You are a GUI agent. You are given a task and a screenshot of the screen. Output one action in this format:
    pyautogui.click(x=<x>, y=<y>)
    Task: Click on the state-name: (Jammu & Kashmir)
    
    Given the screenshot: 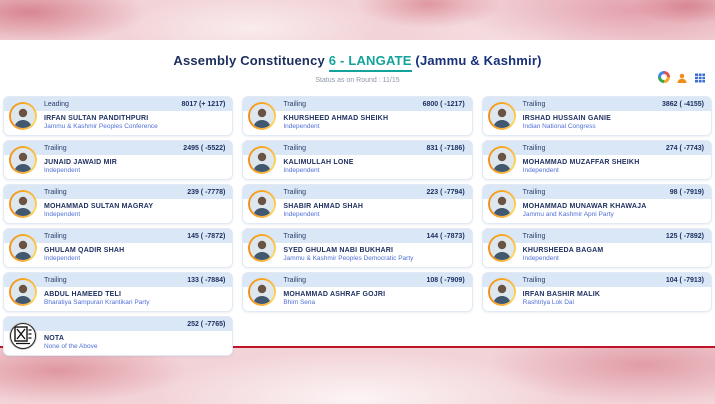 What is the action you would take?
    pyautogui.click(x=478, y=60)
    